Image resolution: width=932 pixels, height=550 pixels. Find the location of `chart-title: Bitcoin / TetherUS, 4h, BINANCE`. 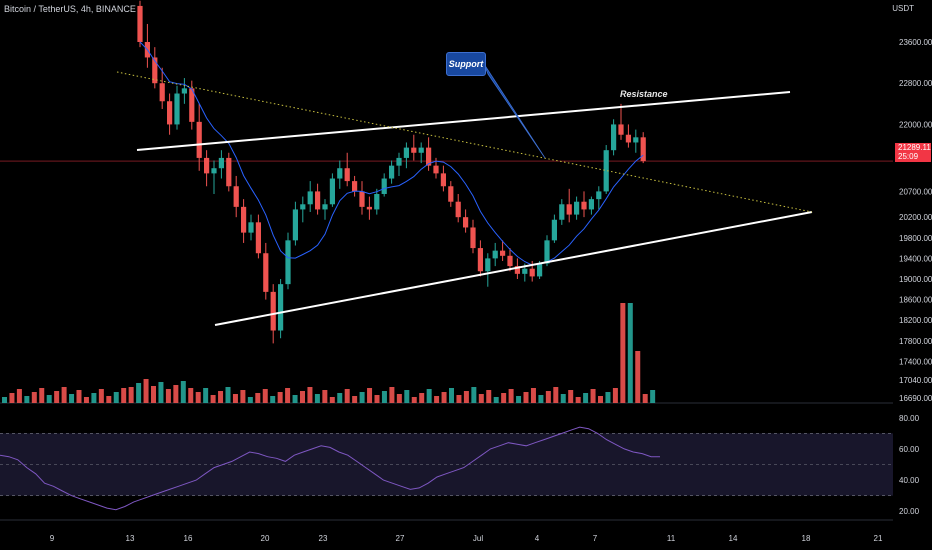

chart-title: Bitcoin / TetherUS, 4h, BINANCE is located at coordinates (70, 9).